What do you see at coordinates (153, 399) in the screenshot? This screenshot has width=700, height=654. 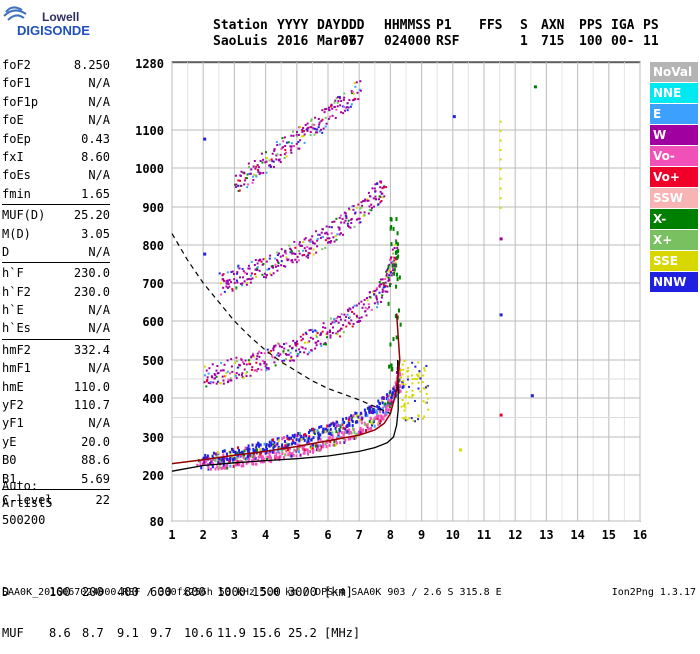 I see `y-tick-label: 400` at bounding box center [153, 399].